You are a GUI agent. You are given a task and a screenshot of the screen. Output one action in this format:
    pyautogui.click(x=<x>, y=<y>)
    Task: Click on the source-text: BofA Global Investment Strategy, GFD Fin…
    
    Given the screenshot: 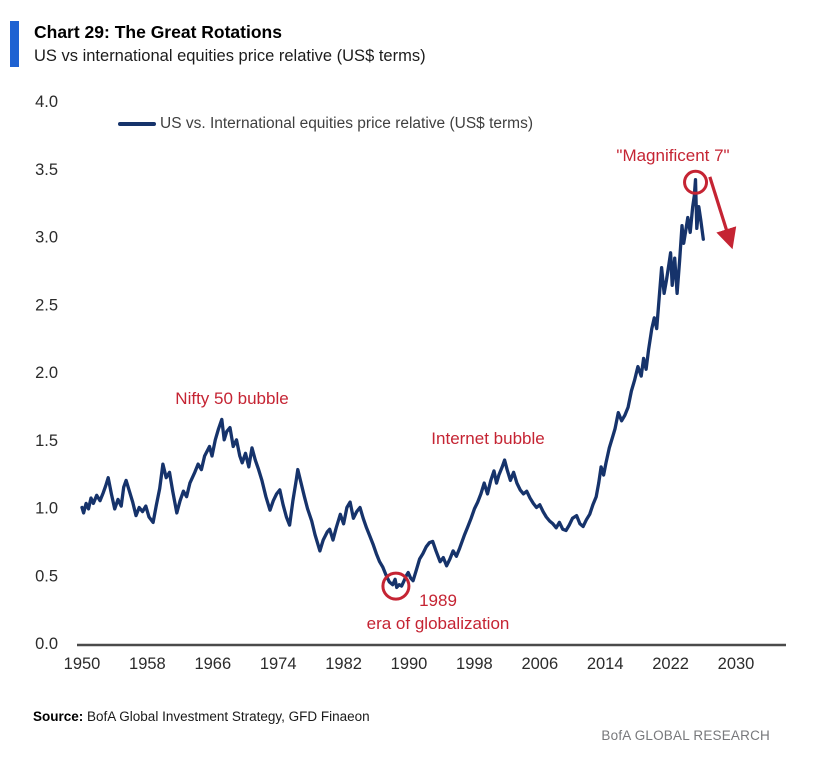 What is the action you would take?
    pyautogui.click(x=226, y=716)
    